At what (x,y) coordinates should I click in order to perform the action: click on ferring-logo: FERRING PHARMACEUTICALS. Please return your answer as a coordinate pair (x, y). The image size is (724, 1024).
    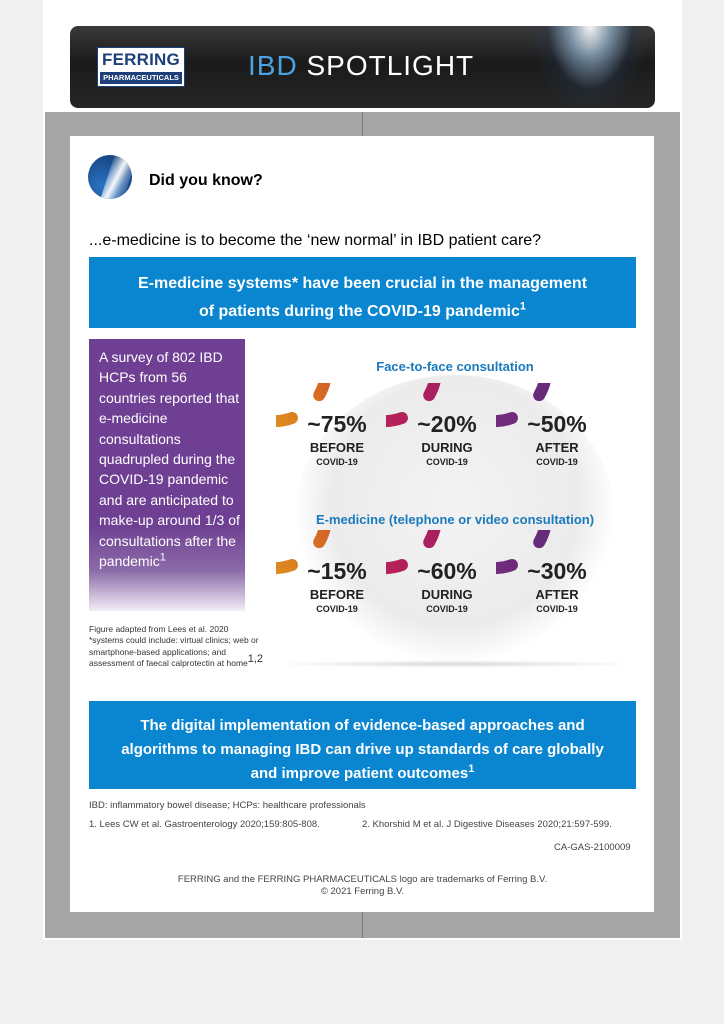
    Looking at the image, I should click on (141, 67).